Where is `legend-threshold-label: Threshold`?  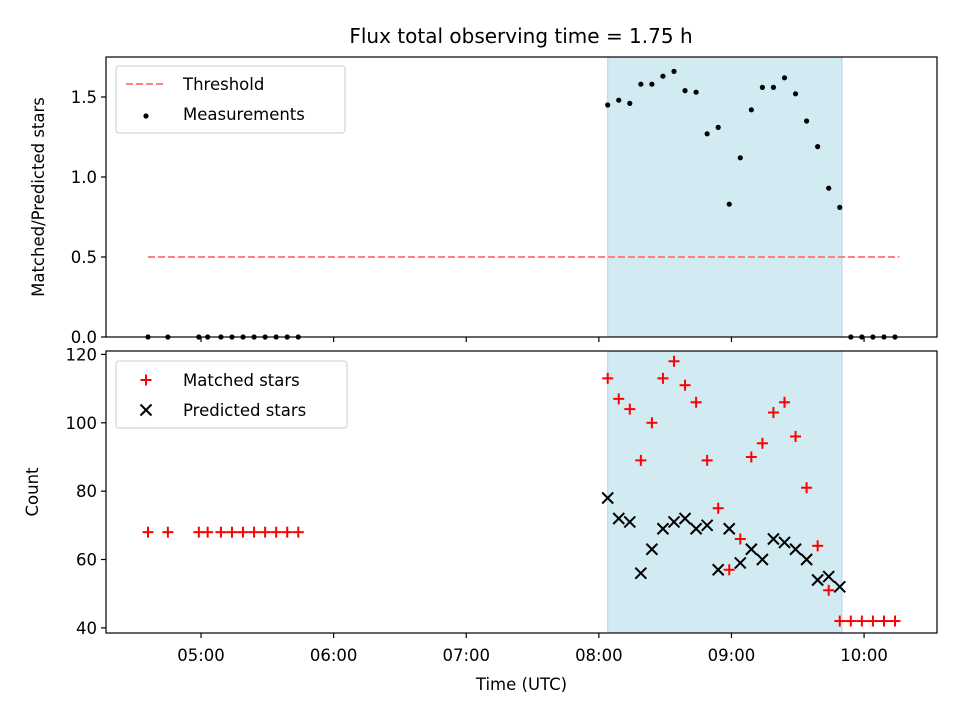
legend-threshold-label: Threshold is located at coordinates (223, 84).